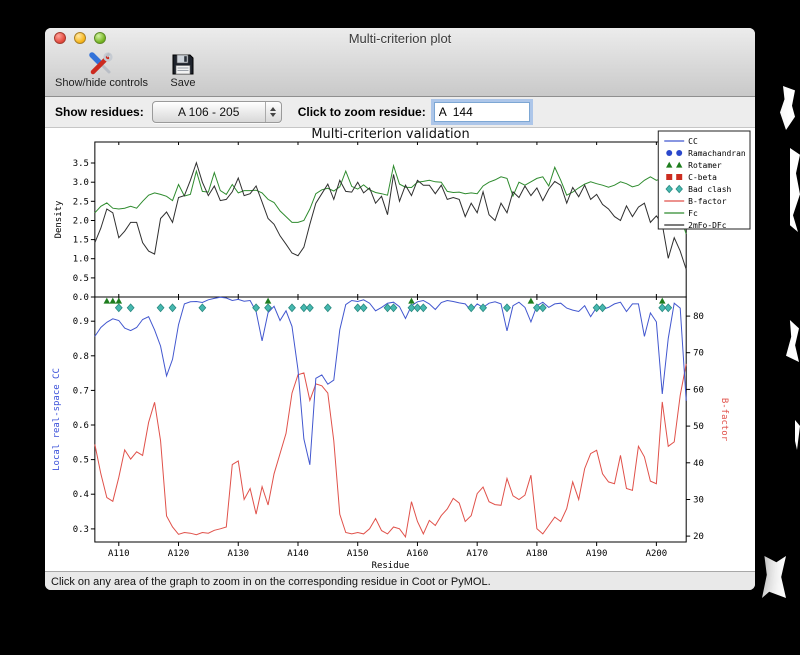 The height and width of the screenshot is (655, 800). Describe the element at coordinates (657, 554) in the screenshot. I see `svg-text: A200` at that location.